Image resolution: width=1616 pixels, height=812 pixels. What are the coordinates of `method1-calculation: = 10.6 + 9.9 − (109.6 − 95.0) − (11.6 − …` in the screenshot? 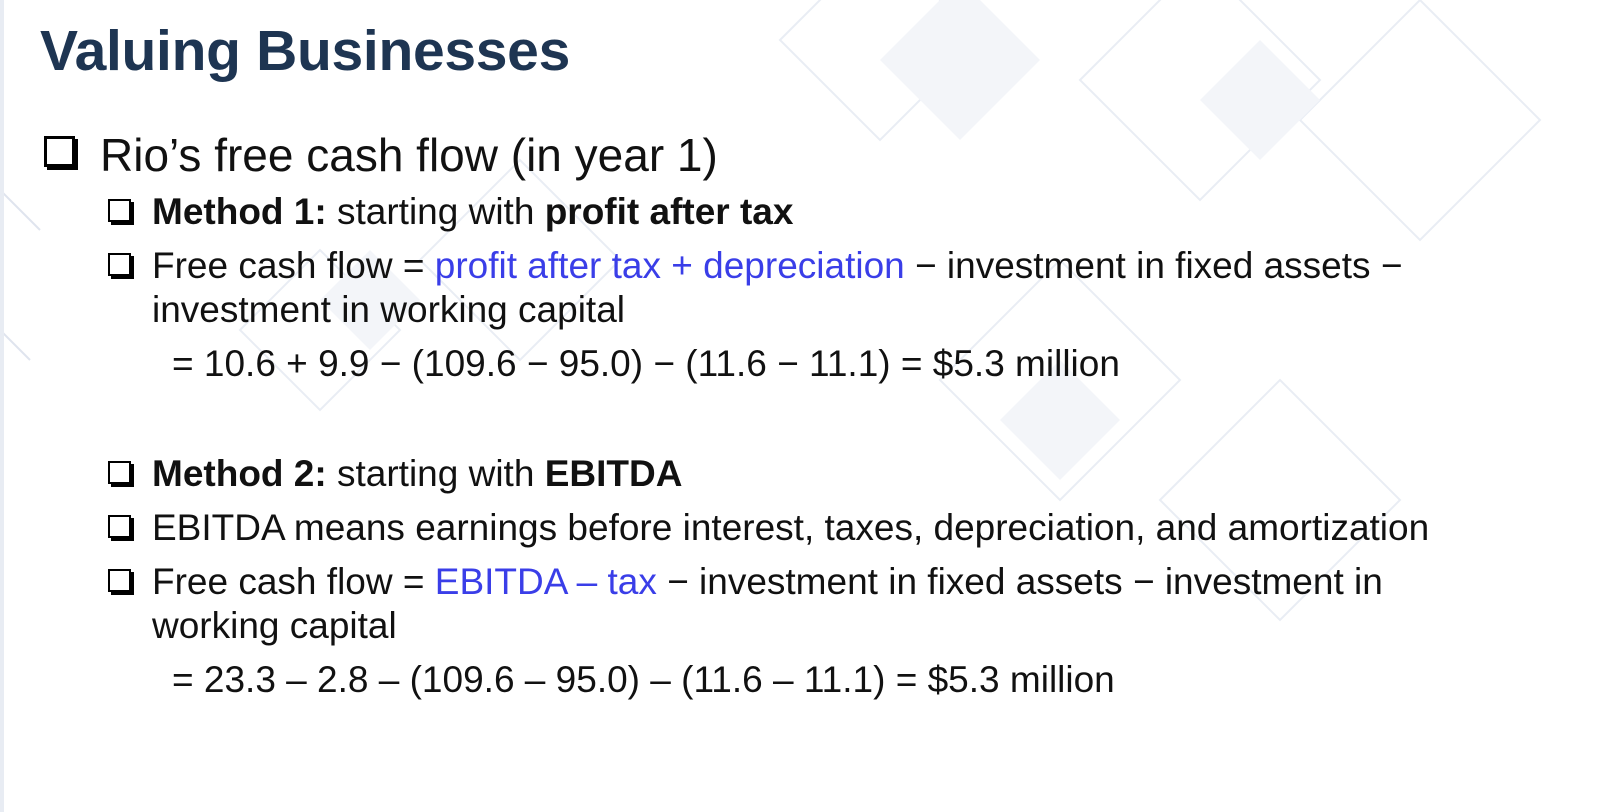 It's located at (646, 363).